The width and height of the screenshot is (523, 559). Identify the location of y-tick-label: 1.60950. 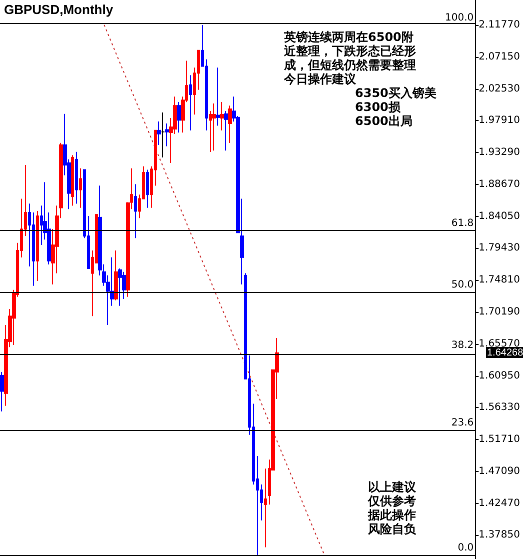
(499, 376).